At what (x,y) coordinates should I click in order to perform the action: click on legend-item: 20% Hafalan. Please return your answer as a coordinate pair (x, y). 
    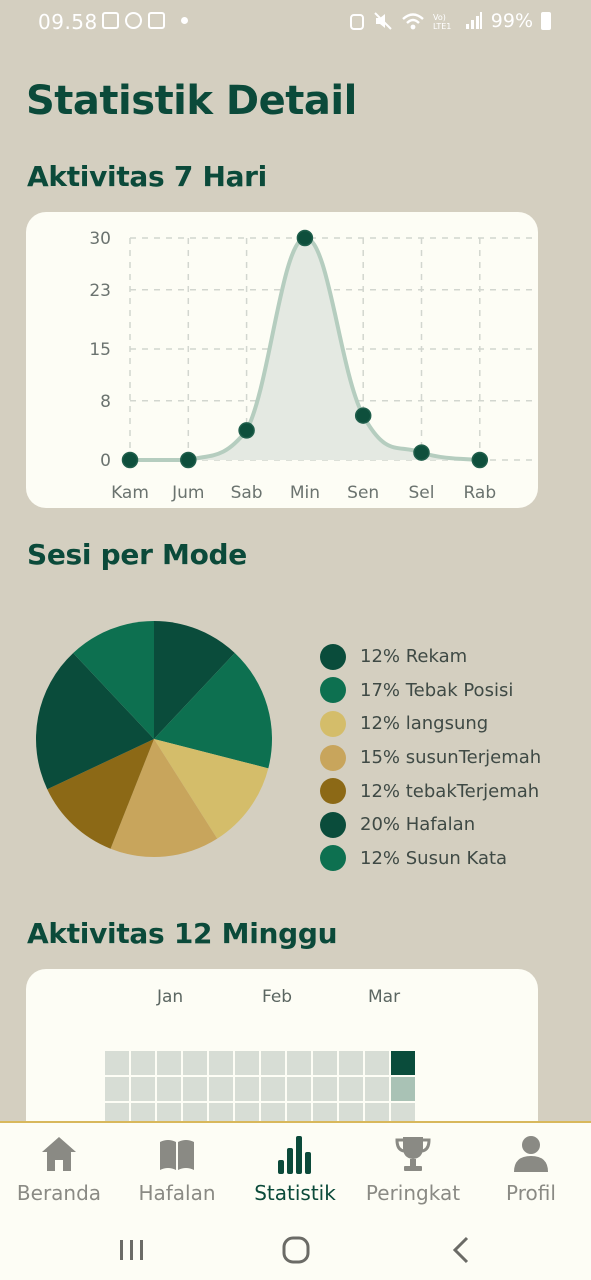
    Looking at the image, I should click on (430, 825).